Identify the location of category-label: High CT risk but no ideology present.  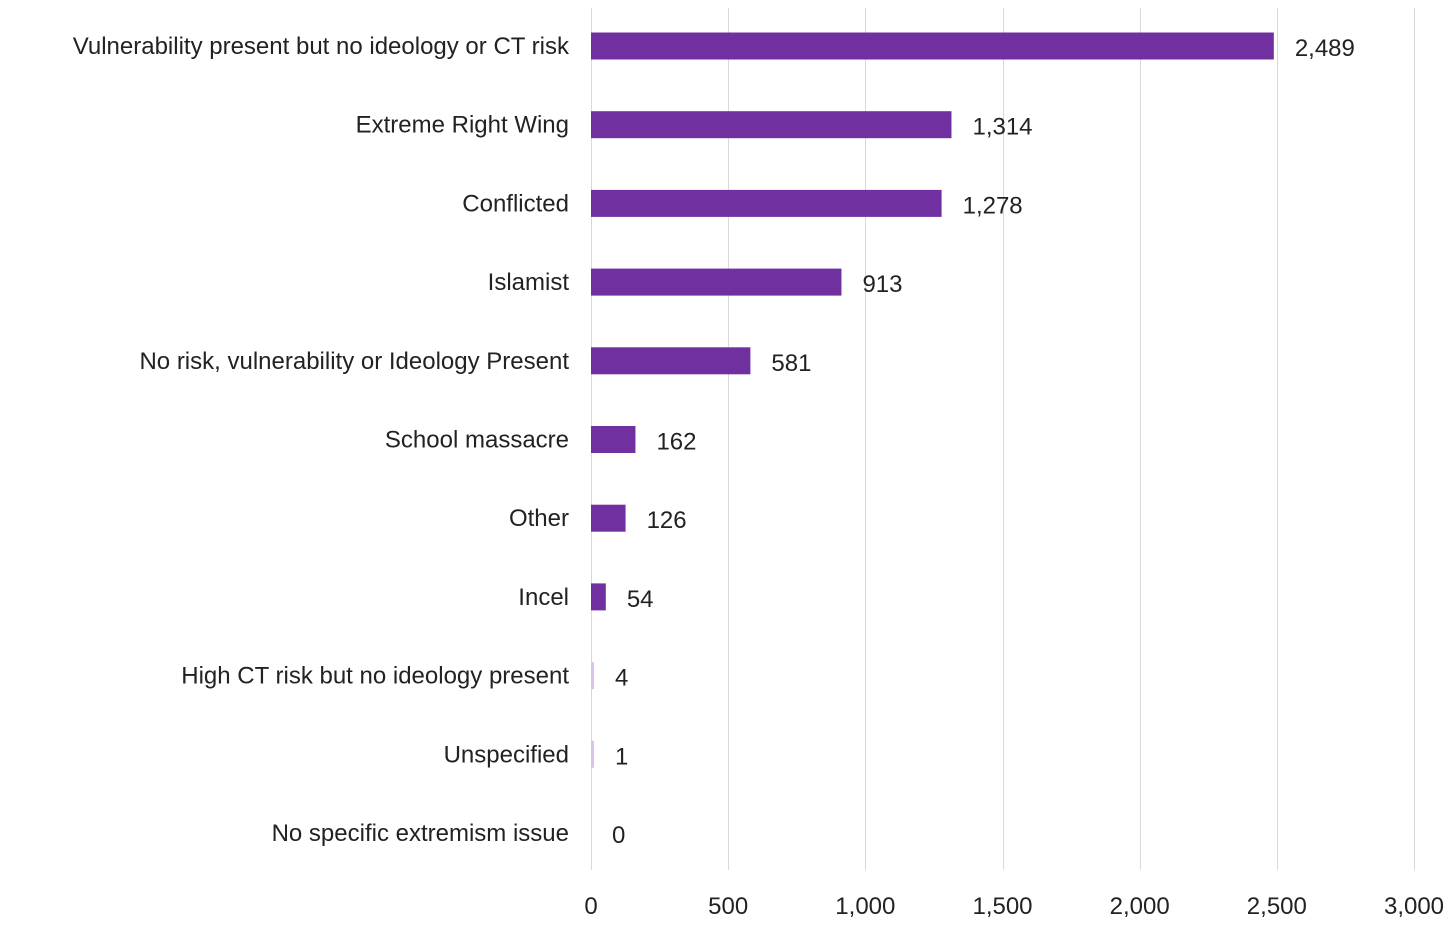
(375, 676).